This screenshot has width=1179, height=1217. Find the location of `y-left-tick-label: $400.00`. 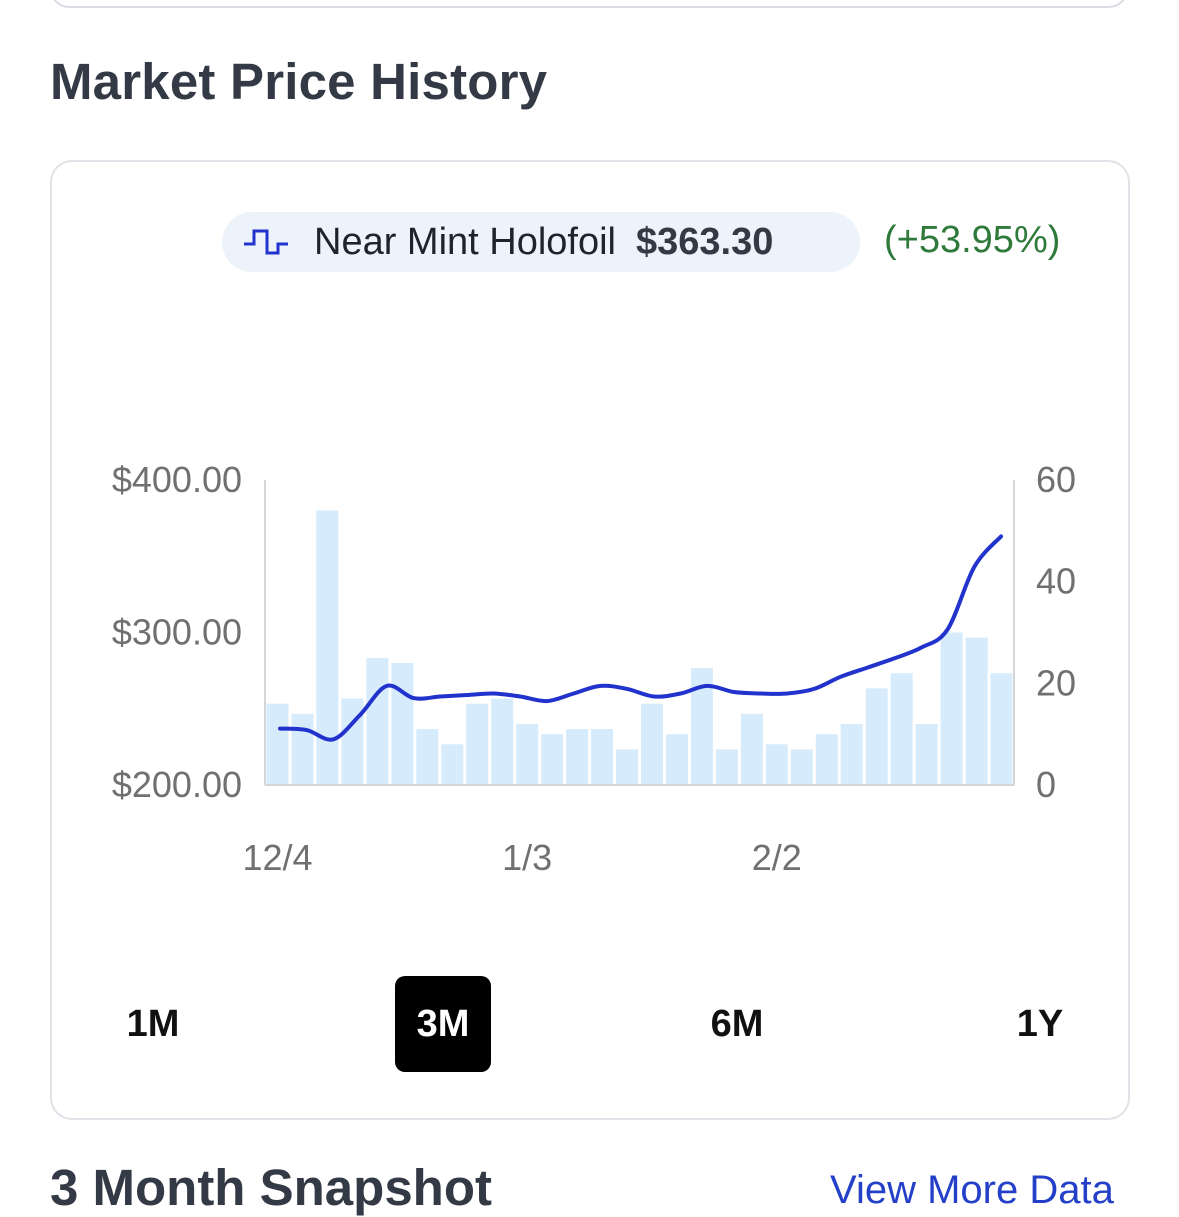

y-left-tick-label: $400.00 is located at coordinates (177, 479).